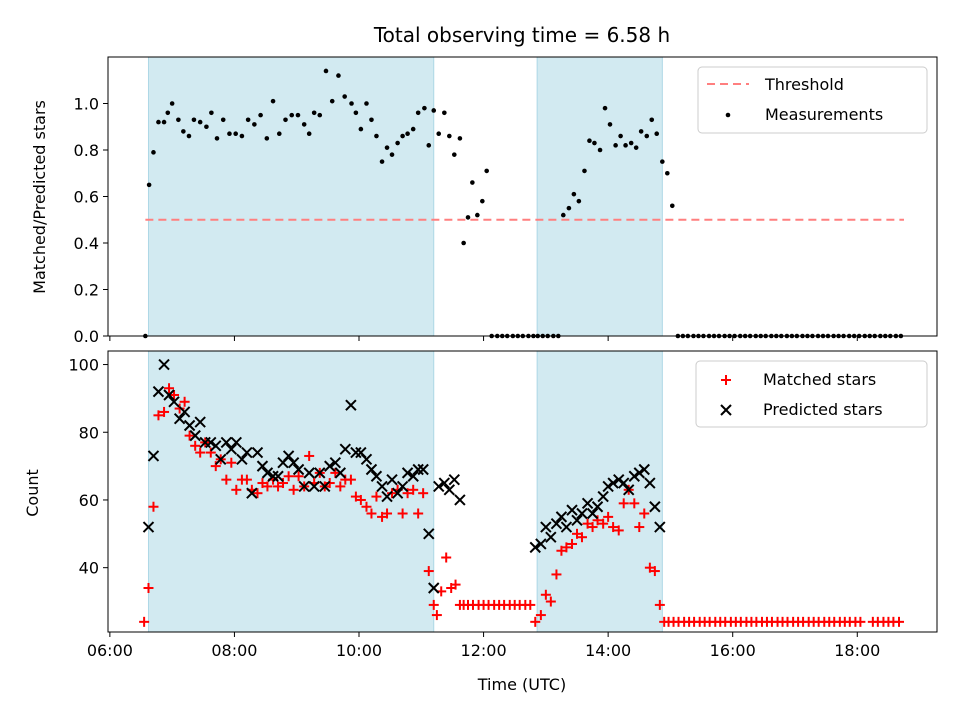 Image resolution: width=960 pixels, height=720 pixels. Describe the element at coordinates (39, 197) in the screenshot. I see `top-y-axis-label: Matched/Predicted stars` at that location.